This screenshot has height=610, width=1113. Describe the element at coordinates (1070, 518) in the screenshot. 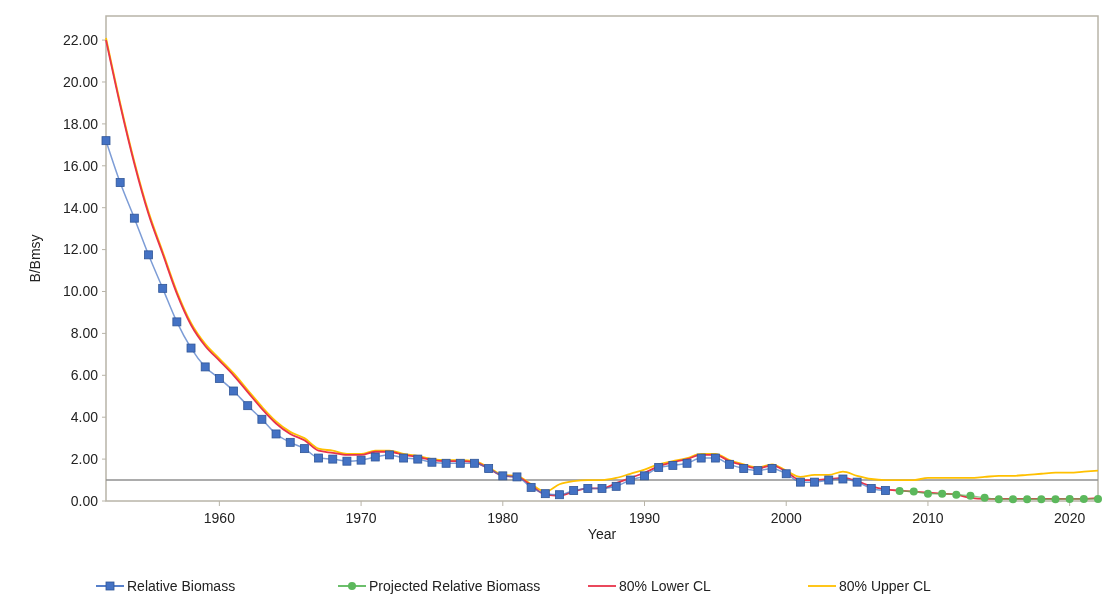

I see `x-tick-label: 2020` at that location.